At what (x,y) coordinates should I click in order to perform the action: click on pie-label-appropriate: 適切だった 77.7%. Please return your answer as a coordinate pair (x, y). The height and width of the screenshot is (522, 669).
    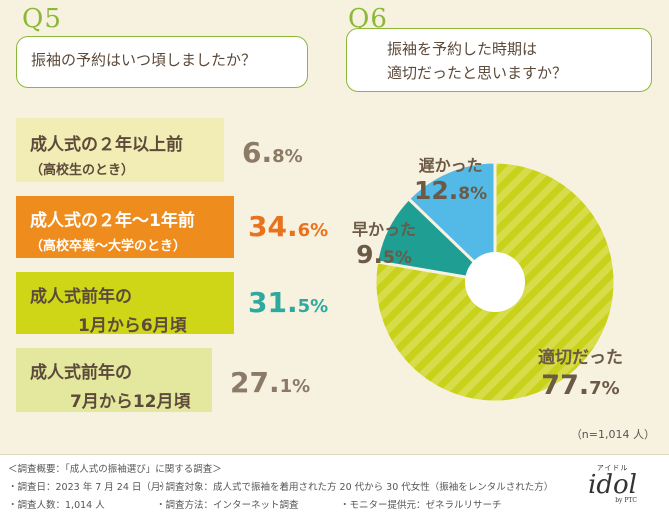
    Looking at the image, I should click on (580, 372).